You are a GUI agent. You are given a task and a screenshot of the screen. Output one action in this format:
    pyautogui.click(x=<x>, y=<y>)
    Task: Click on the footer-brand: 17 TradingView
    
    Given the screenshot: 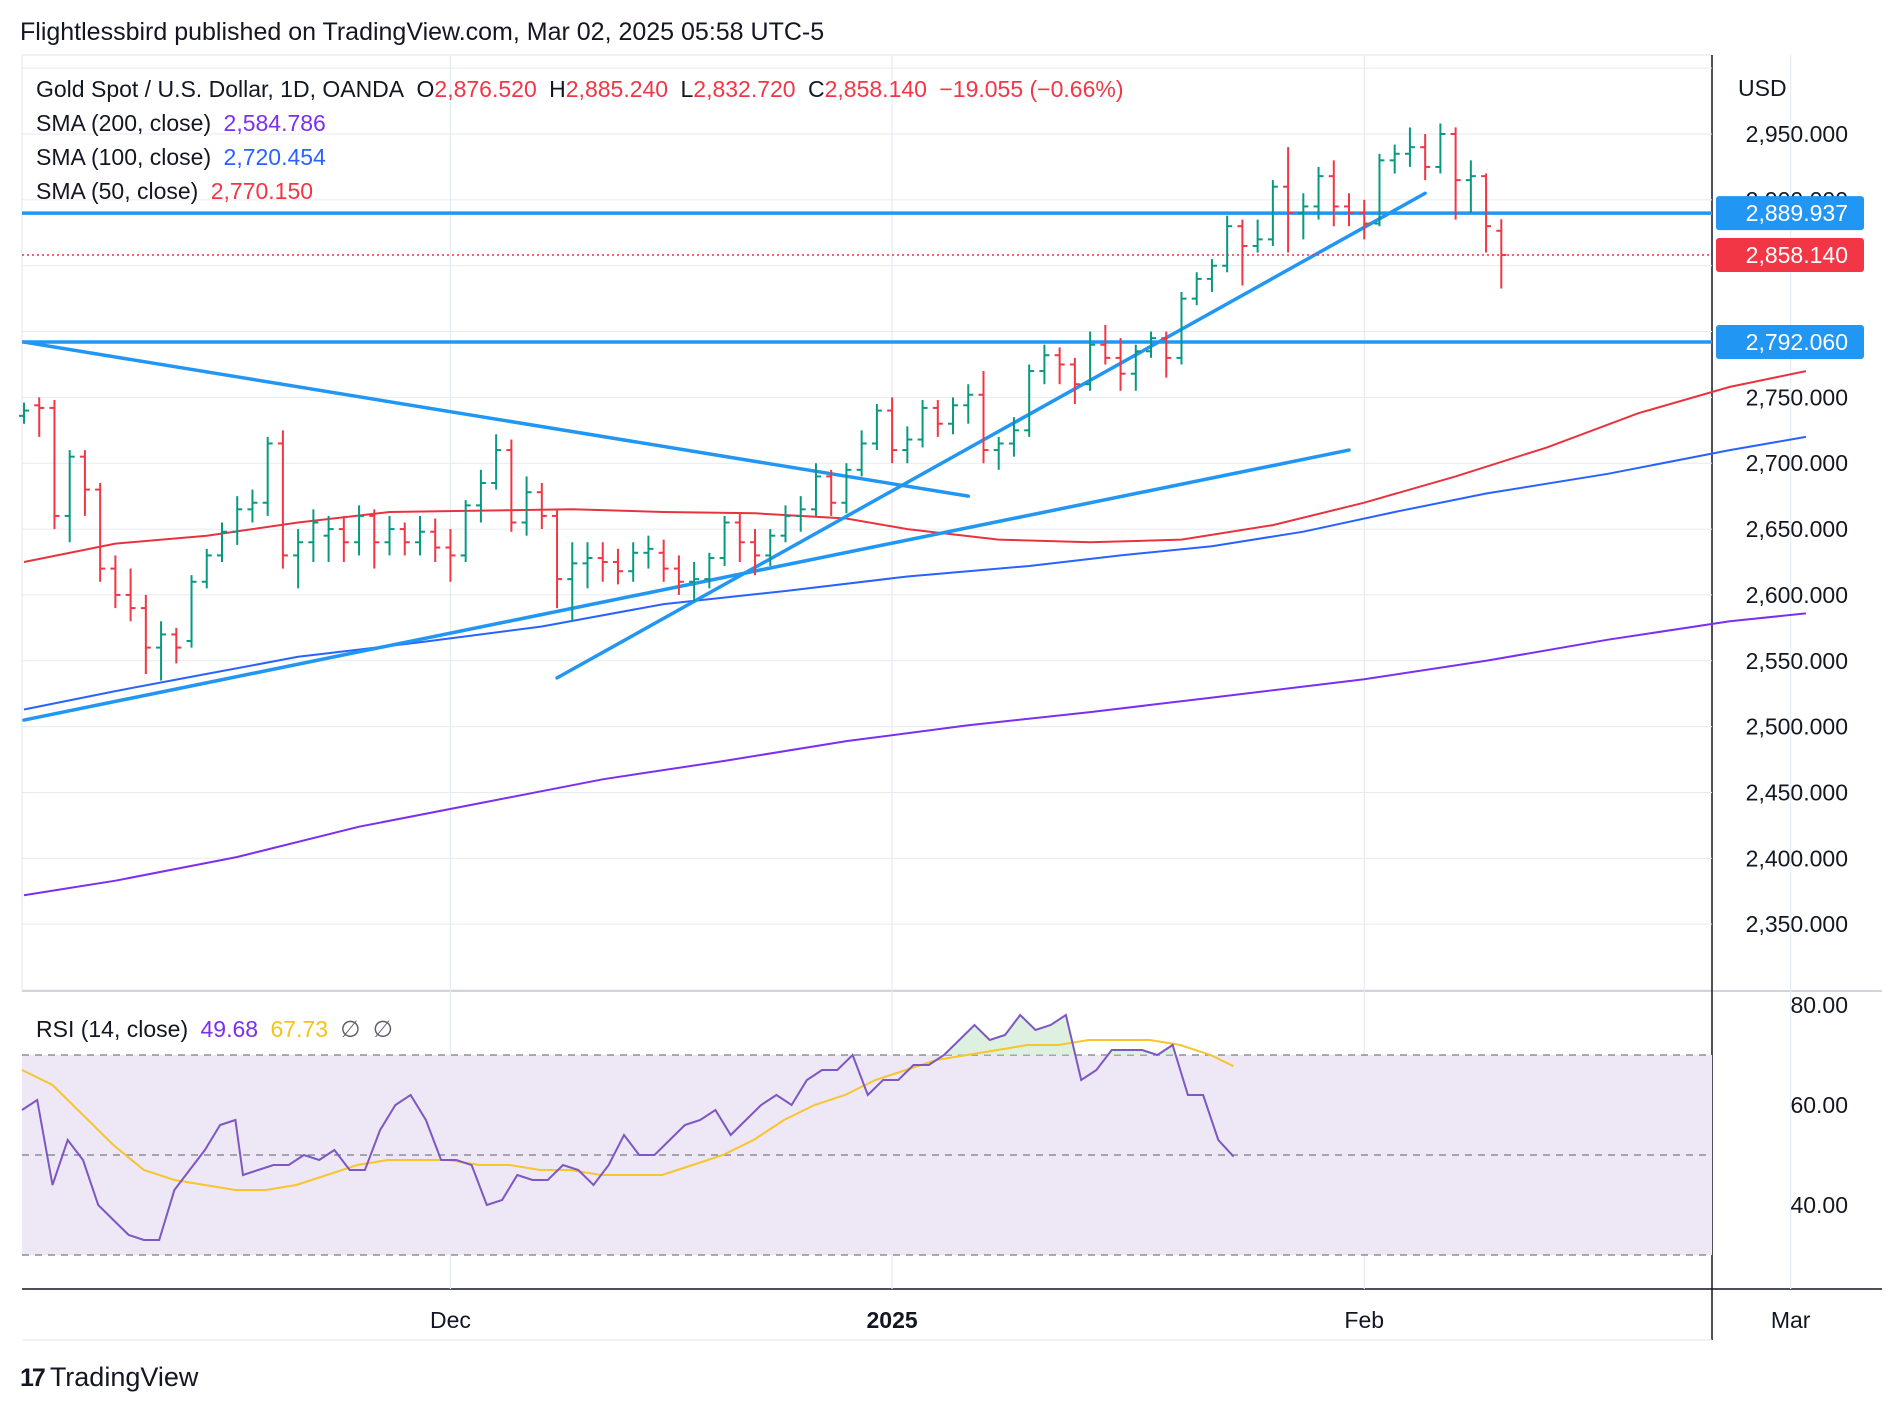 What is the action you would take?
    pyautogui.click(x=109, y=1377)
    